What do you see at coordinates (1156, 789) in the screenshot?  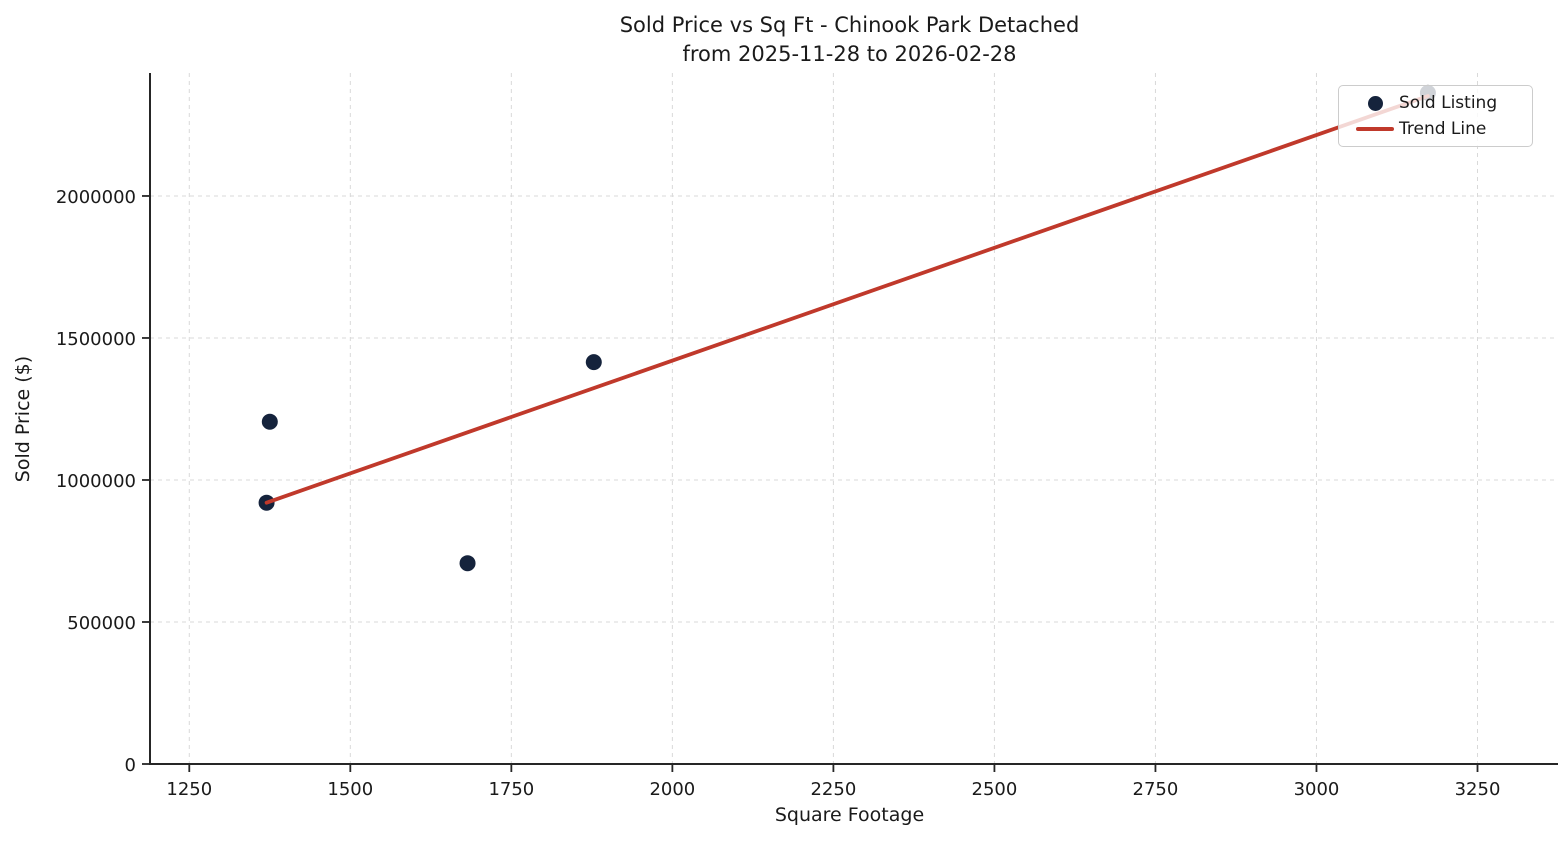 I see `x-tick-label: 2750` at bounding box center [1156, 789].